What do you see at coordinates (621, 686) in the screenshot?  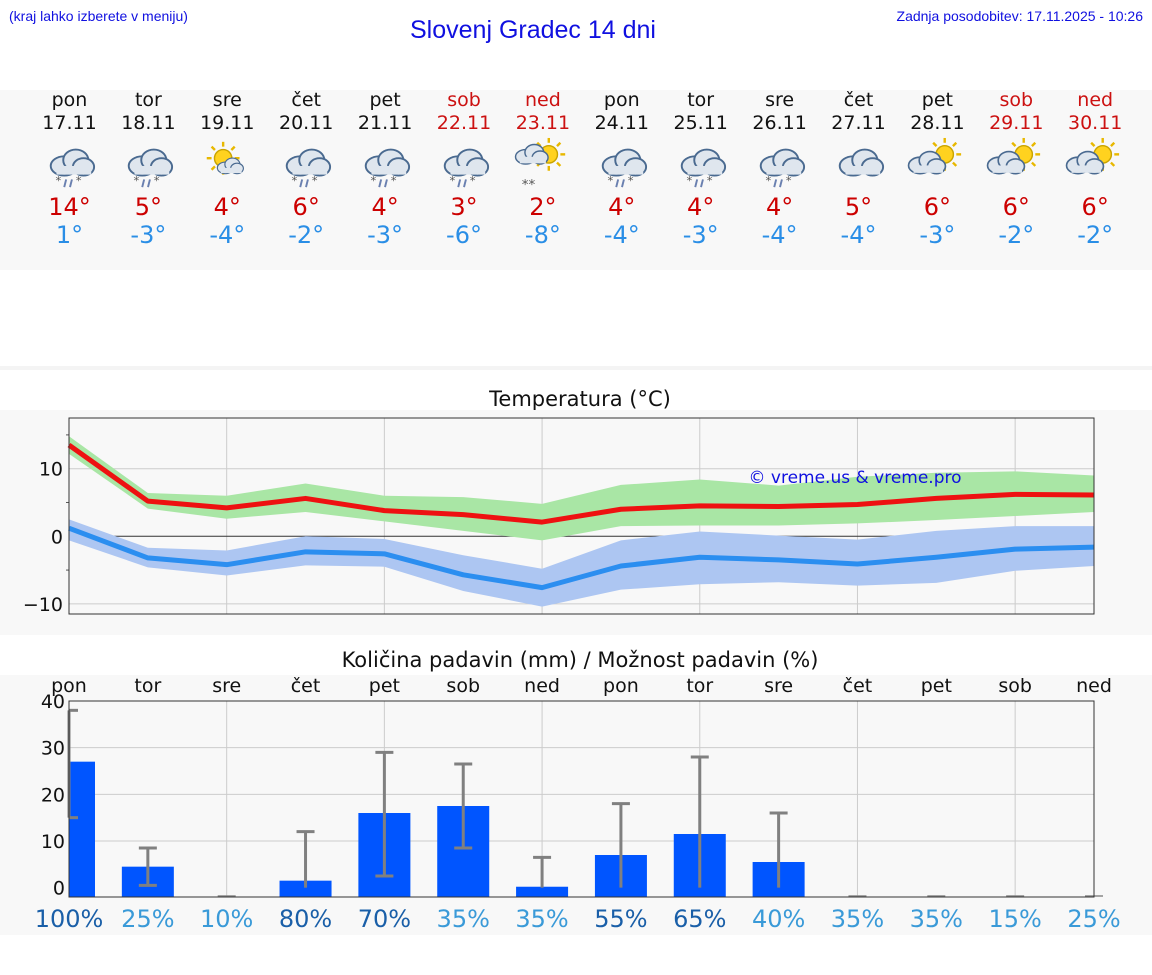 I see `x-category-label: pon` at bounding box center [621, 686].